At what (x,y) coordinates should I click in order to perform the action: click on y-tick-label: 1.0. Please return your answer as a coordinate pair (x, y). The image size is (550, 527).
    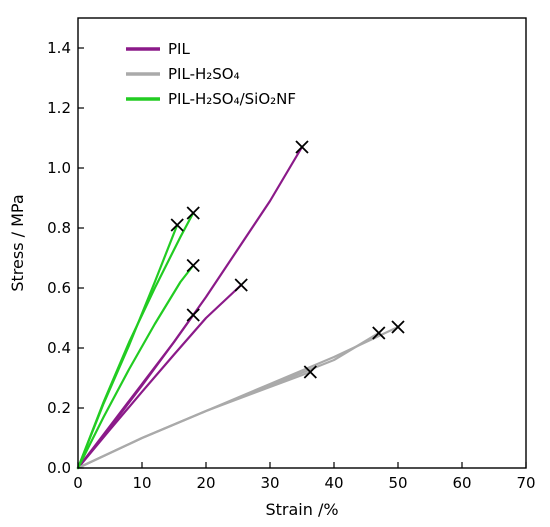
    Looking at the image, I should click on (59, 168).